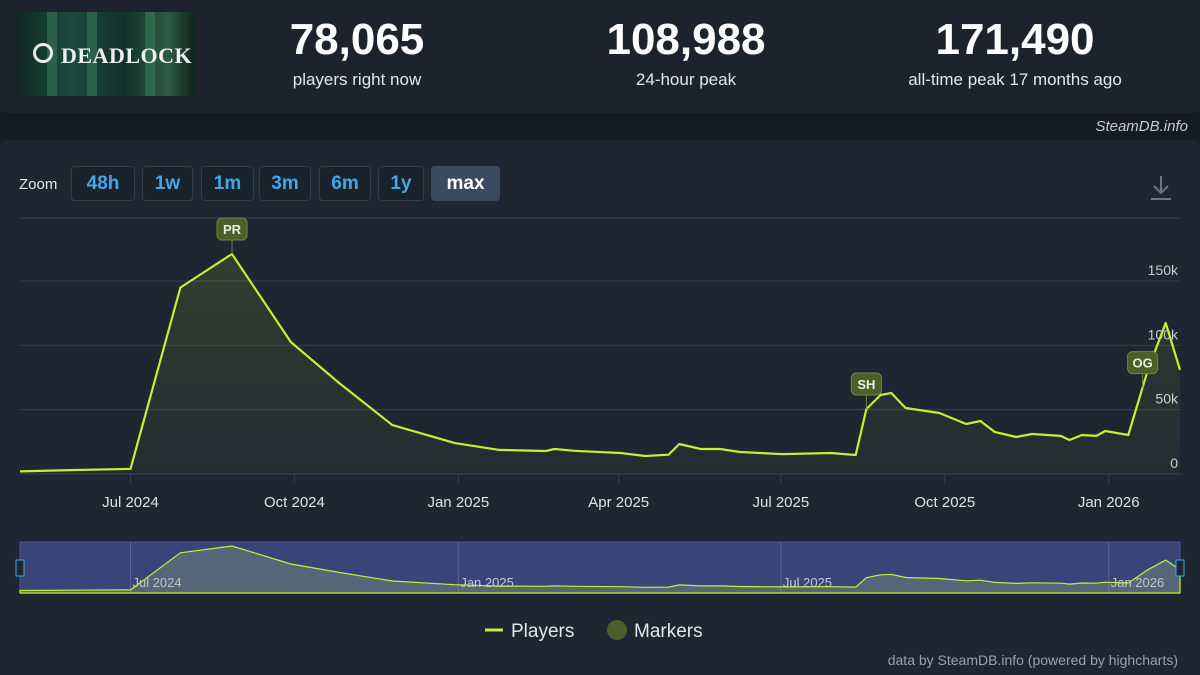 Image resolution: width=1200 pixels, height=675 pixels. Describe the element at coordinates (781, 502) in the screenshot. I see `x-tick-label: Jul 2025` at that location.